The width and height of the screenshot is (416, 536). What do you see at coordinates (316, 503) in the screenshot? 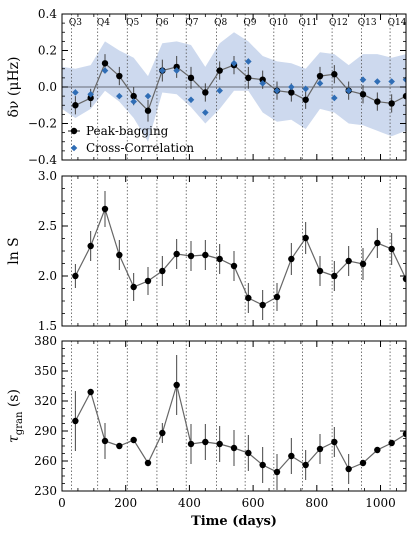
I see `x-tick-label: 800` at bounding box center [316, 503].